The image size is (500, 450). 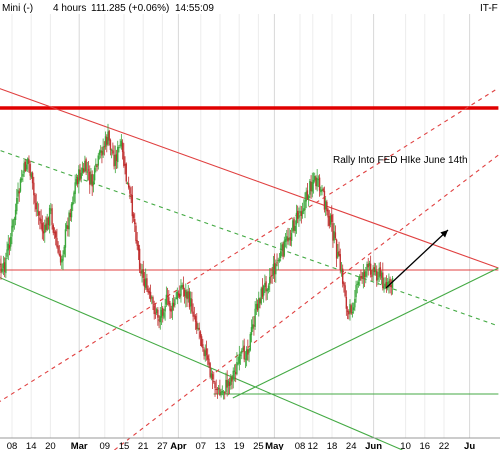 What do you see at coordinates (12, 445) in the screenshot?
I see `x-tick-label: 08` at bounding box center [12, 445].